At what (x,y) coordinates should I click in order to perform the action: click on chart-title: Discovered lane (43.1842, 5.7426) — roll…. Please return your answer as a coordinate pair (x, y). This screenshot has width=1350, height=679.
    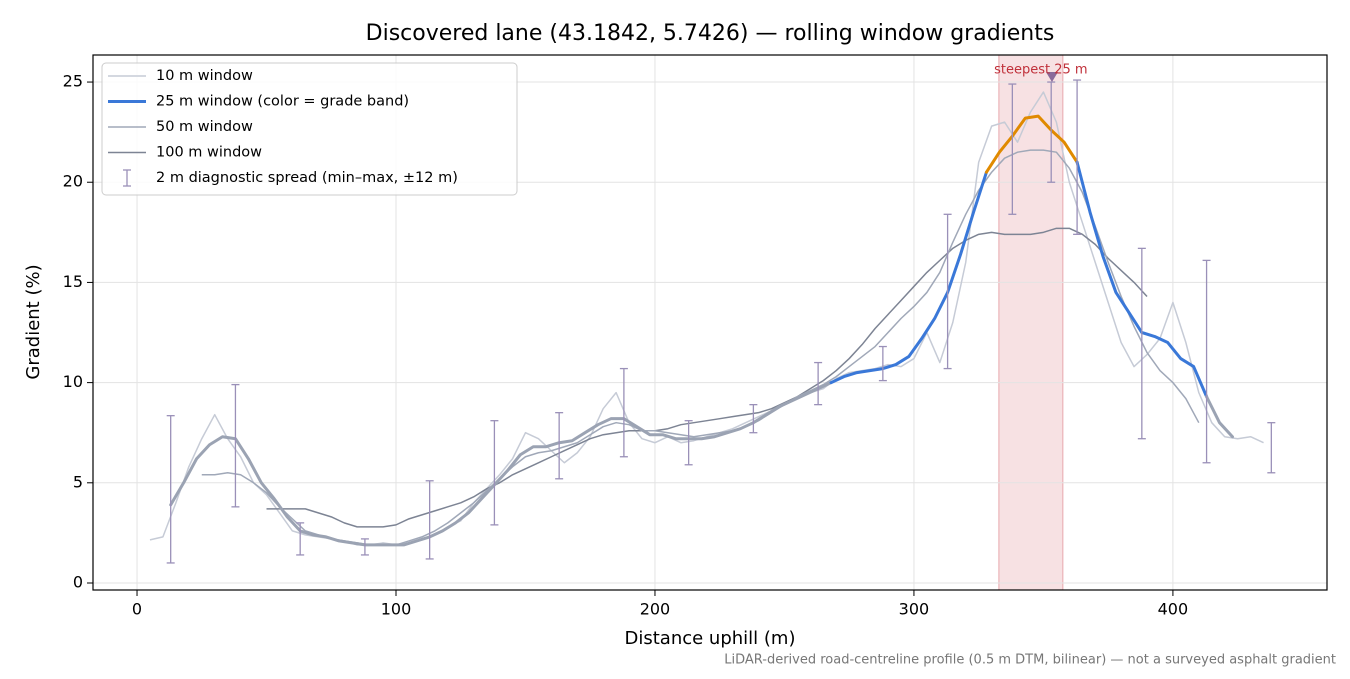
    Looking at the image, I should click on (710, 33).